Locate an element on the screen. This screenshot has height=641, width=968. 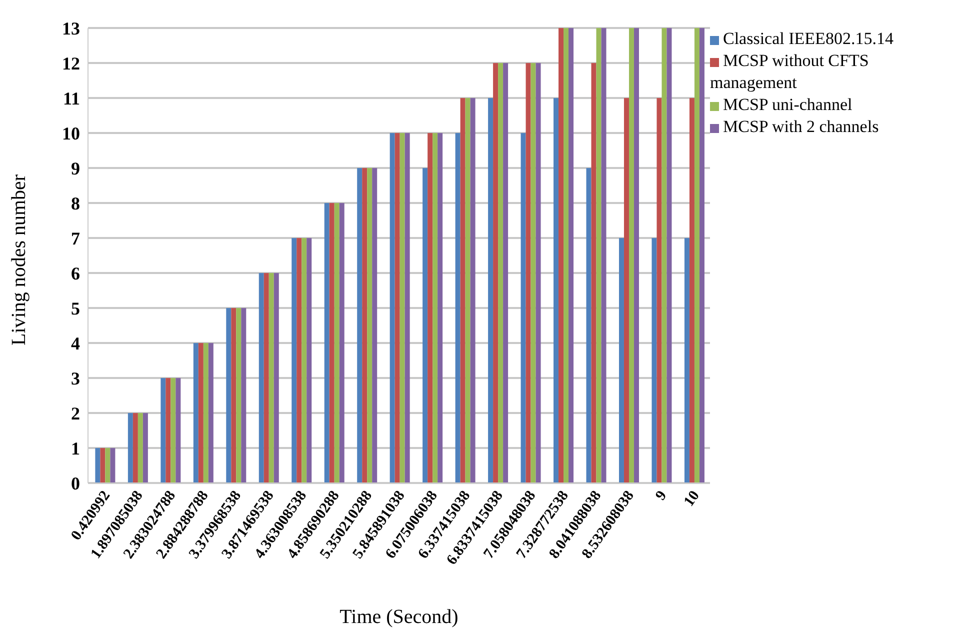
legend-label: Classical IEEE802.15.14 is located at coordinates (808, 38).